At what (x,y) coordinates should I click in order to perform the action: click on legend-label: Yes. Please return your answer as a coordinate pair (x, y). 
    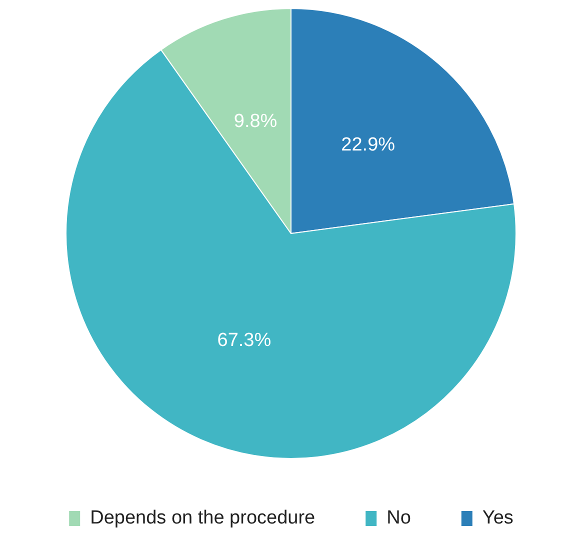
    Looking at the image, I should click on (498, 518).